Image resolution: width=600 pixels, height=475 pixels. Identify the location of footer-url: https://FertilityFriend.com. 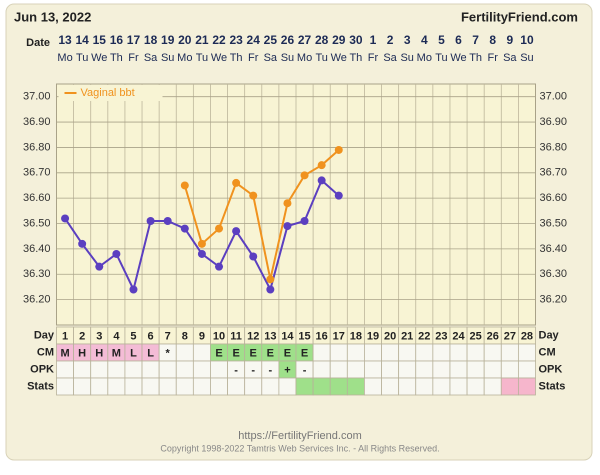
(299, 436).